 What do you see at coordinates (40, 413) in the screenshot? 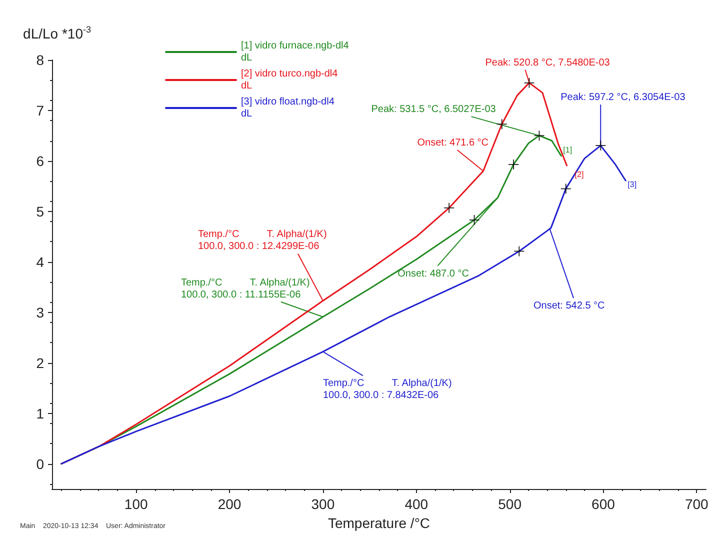
I see `y-tick-label: 1` at bounding box center [40, 413].